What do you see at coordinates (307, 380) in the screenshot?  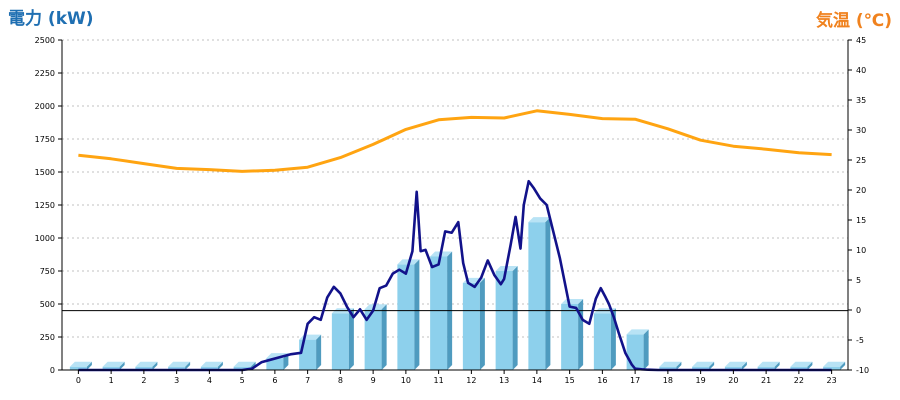 I see `x-tick-label: 7` at bounding box center [307, 380].